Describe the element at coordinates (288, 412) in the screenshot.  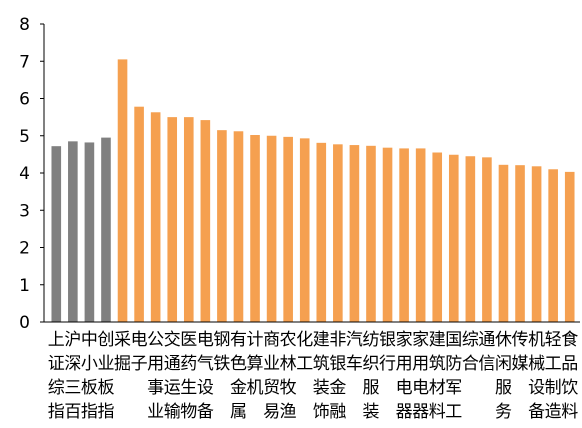
I see `x-label-char: 渔` at that location.